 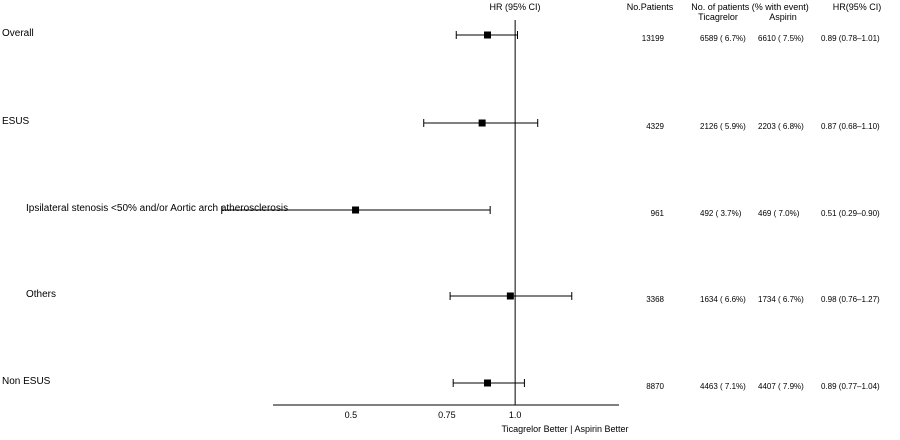 I want to click on n-patients-value: 4329, so click(x=655, y=126).